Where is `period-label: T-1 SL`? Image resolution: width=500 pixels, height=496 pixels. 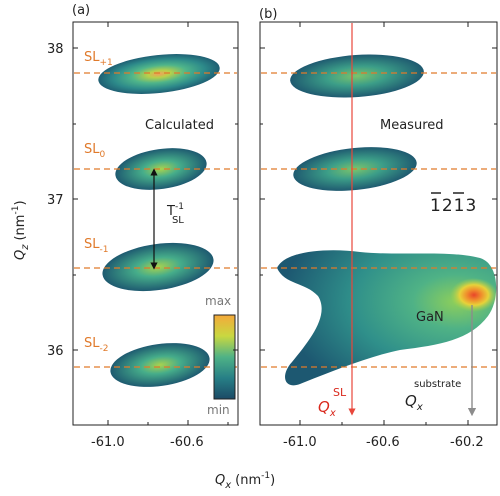
period-label: T-1 SL is located at coordinates (175, 214).